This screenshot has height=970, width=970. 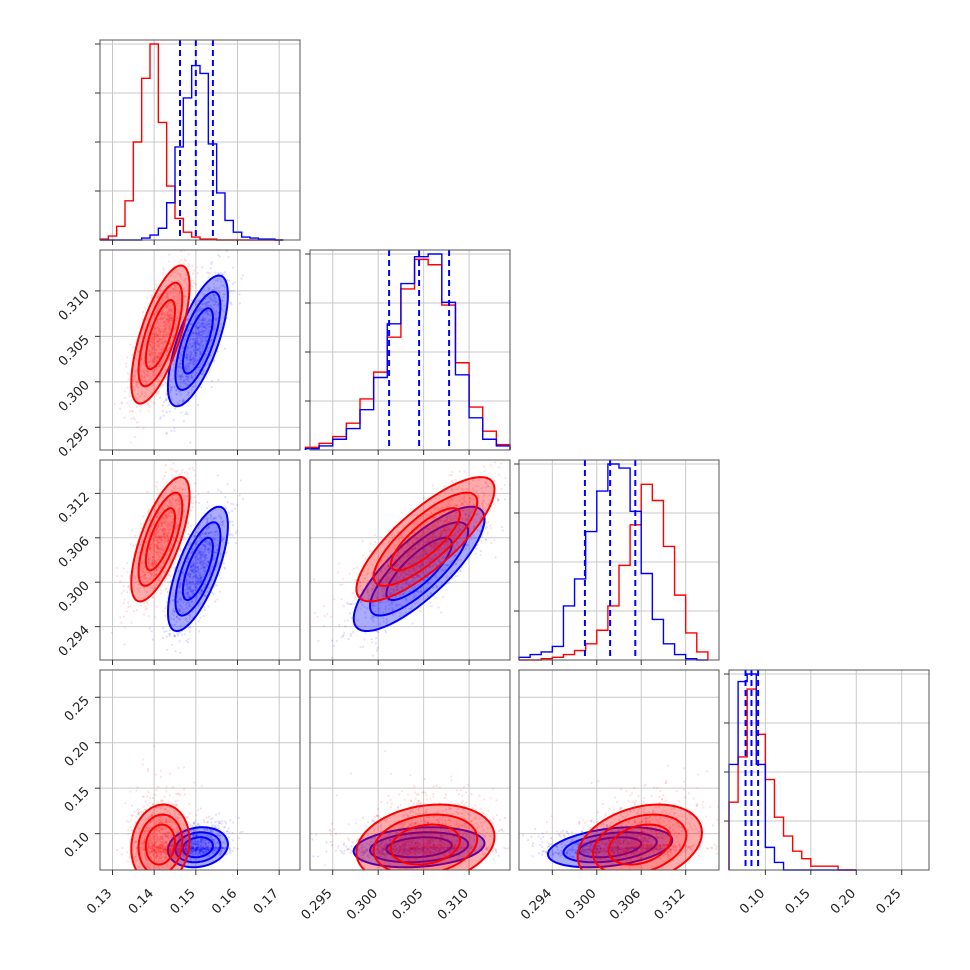 What do you see at coordinates (410, 350) in the screenshot?
I see `panel-frame` at bounding box center [410, 350].